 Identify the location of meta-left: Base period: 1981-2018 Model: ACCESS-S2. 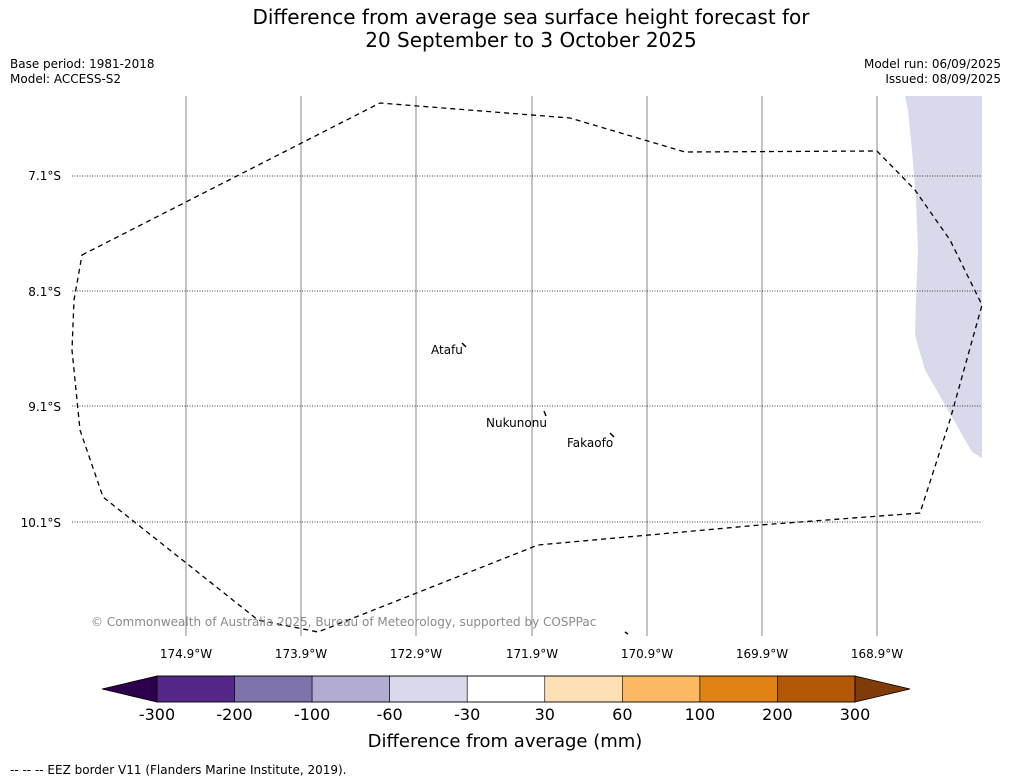
(82, 72).